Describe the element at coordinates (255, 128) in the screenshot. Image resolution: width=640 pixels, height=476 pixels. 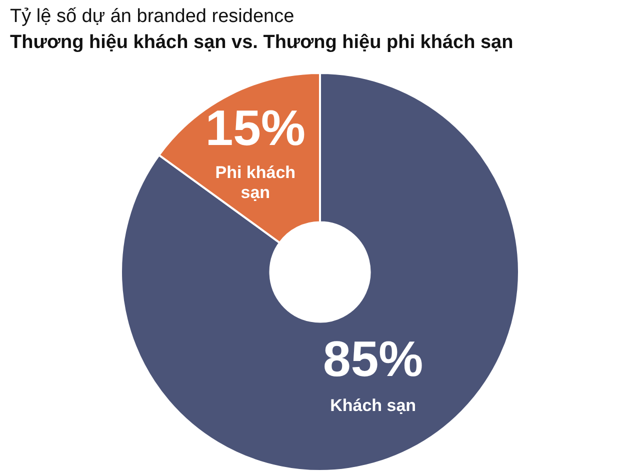
I see `data-label: 15%` at that location.